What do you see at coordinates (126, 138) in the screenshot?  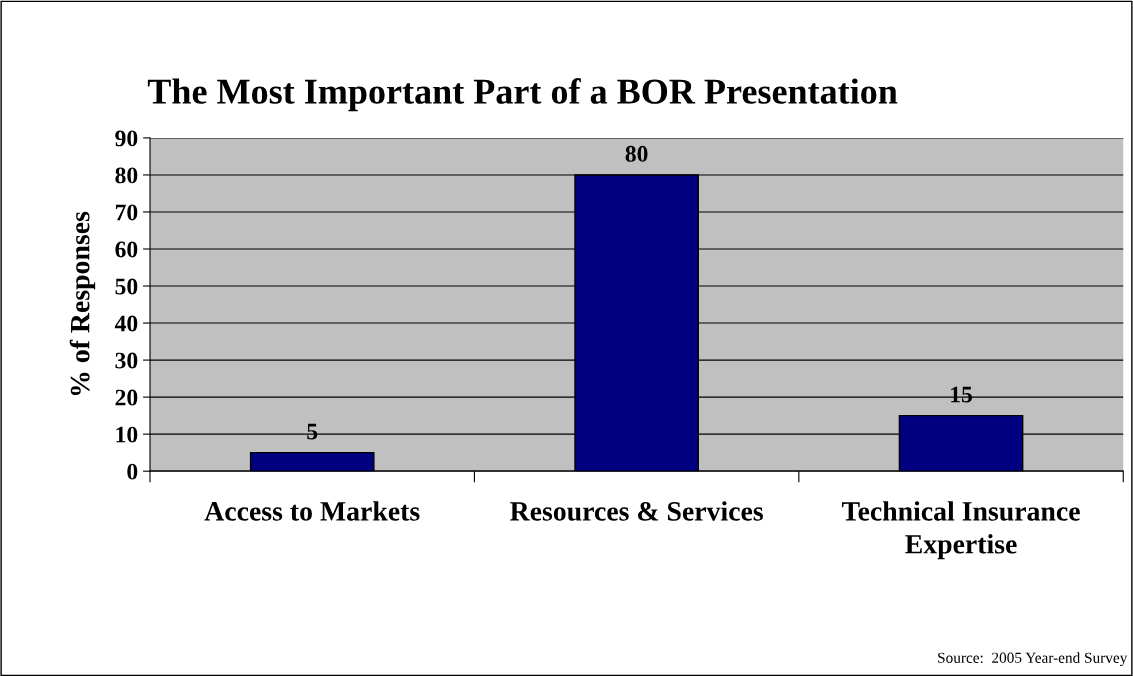 I see `y-tick-label: 90` at bounding box center [126, 138].